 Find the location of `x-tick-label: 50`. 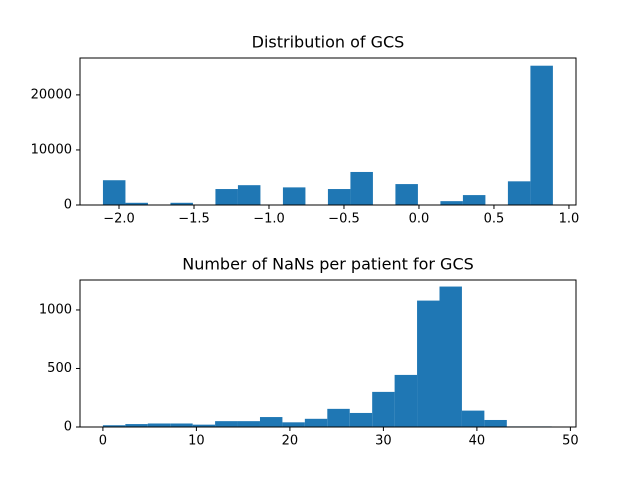

x-tick-label: 50 is located at coordinates (570, 441).